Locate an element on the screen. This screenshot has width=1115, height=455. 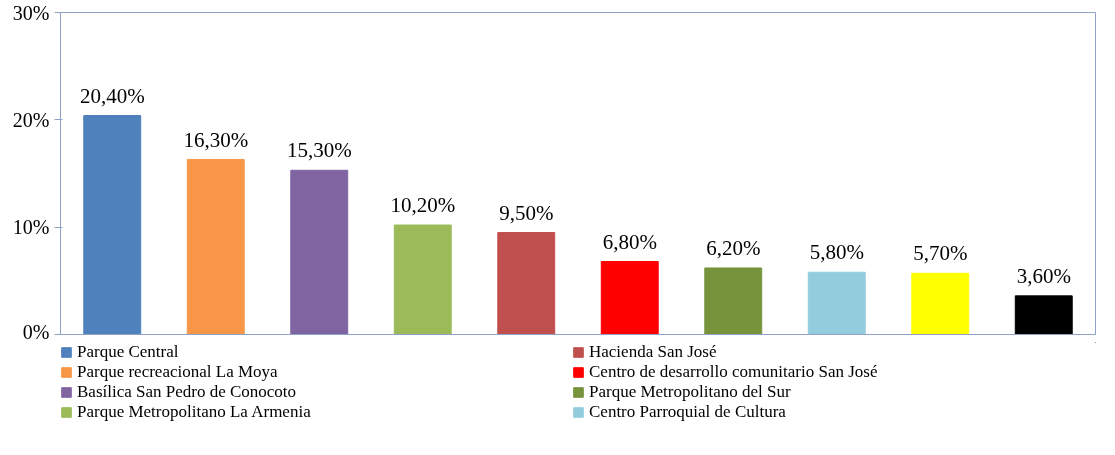
data-label: 10,20% is located at coordinates (423, 205).